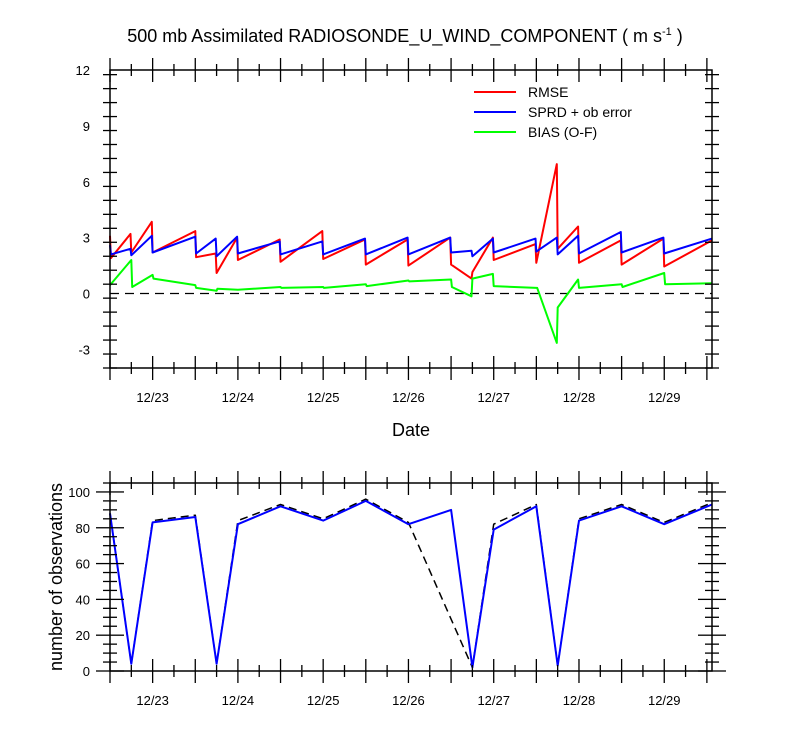 The width and height of the screenshot is (800, 750). I want to click on series-line-rmse, so click(411, 221).